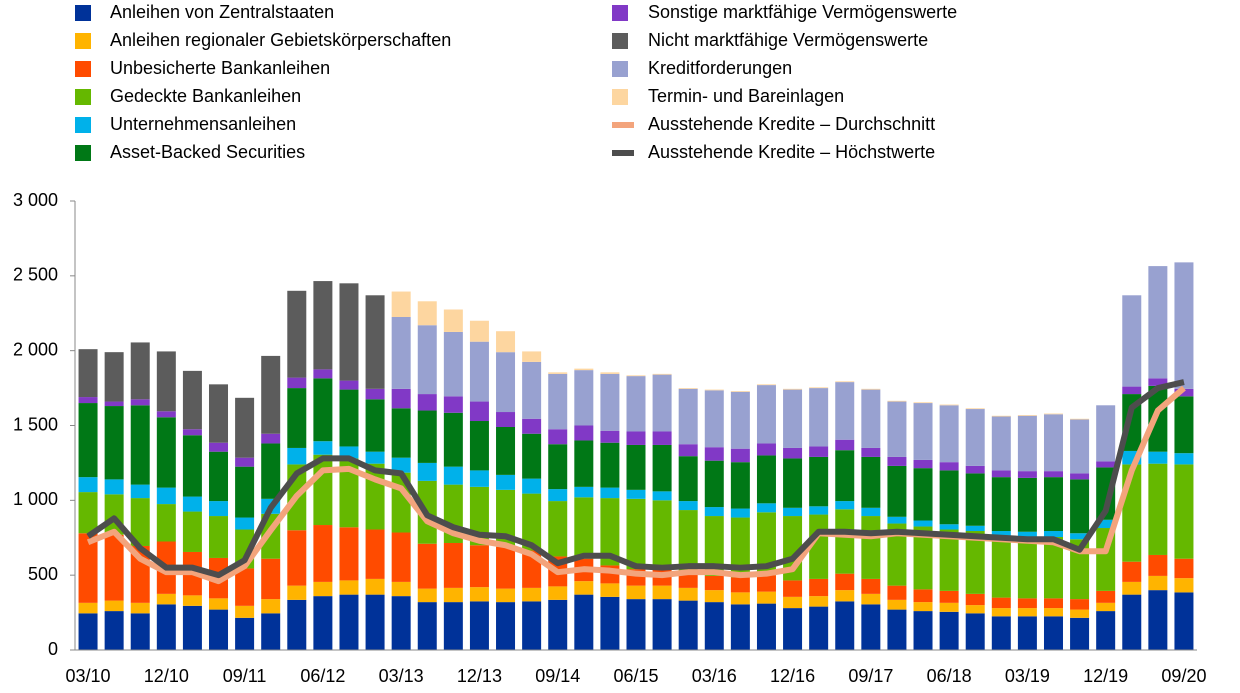 The width and height of the screenshot is (1240, 693). What do you see at coordinates (220, 68) in the screenshot?
I see `legend-label: Unbesicherte Bankanleihen` at bounding box center [220, 68].